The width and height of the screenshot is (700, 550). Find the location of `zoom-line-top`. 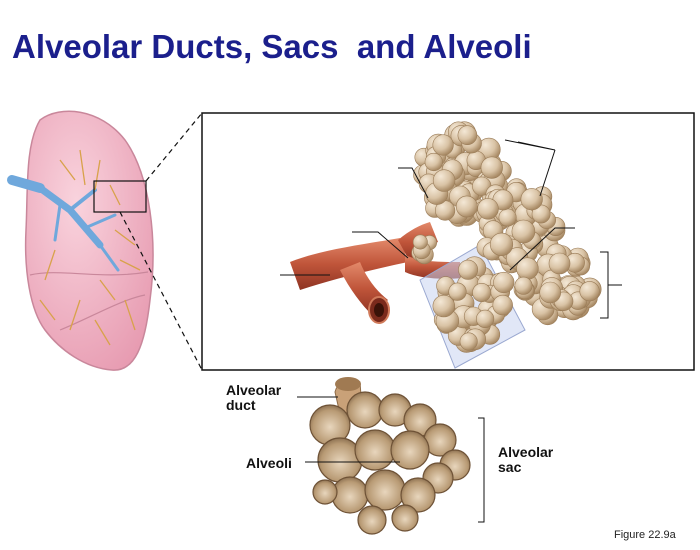

zoom-line-top is located at coordinates (174, 147).